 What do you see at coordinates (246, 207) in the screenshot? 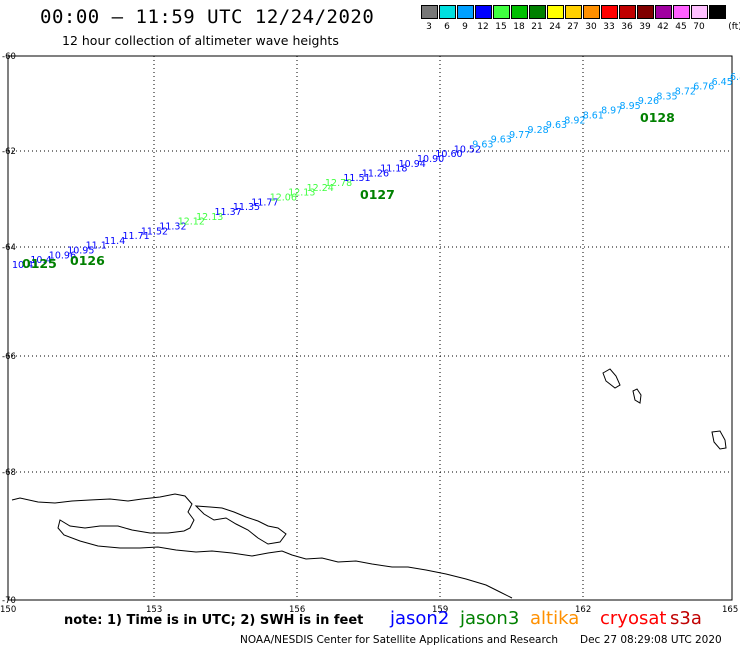
I see `wave-height-obs: 11.35` at bounding box center [246, 207].